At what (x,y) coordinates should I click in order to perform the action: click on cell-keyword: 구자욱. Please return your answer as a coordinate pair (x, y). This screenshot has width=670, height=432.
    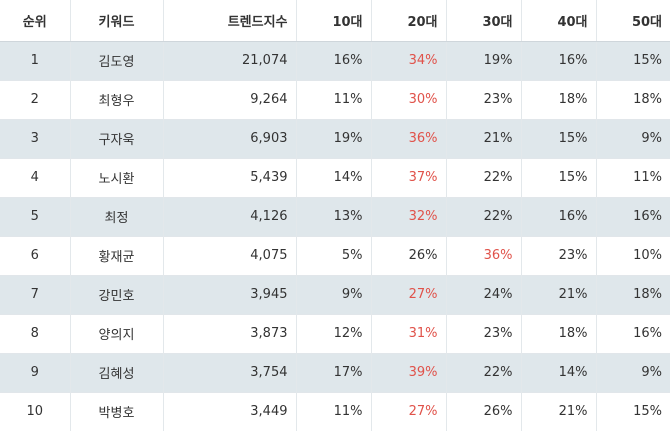
    Looking at the image, I should click on (116, 138).